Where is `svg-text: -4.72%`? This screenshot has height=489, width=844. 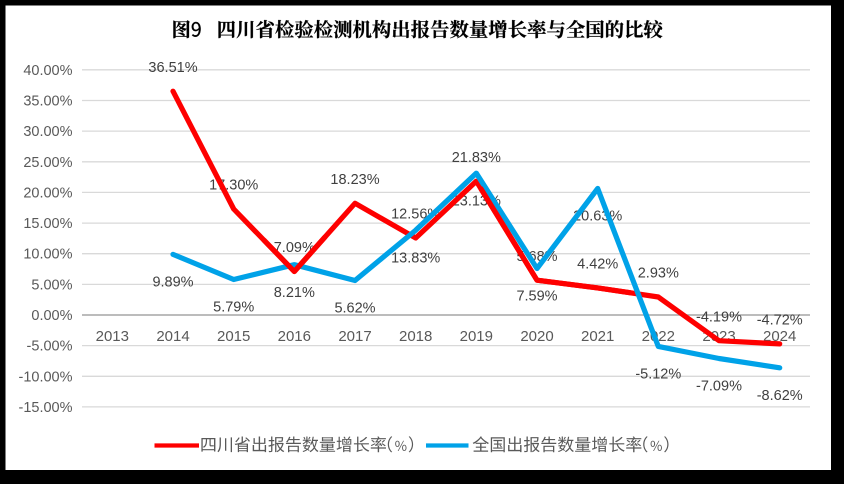
svg-text: -4.72% is located at coordinates (780, 321).